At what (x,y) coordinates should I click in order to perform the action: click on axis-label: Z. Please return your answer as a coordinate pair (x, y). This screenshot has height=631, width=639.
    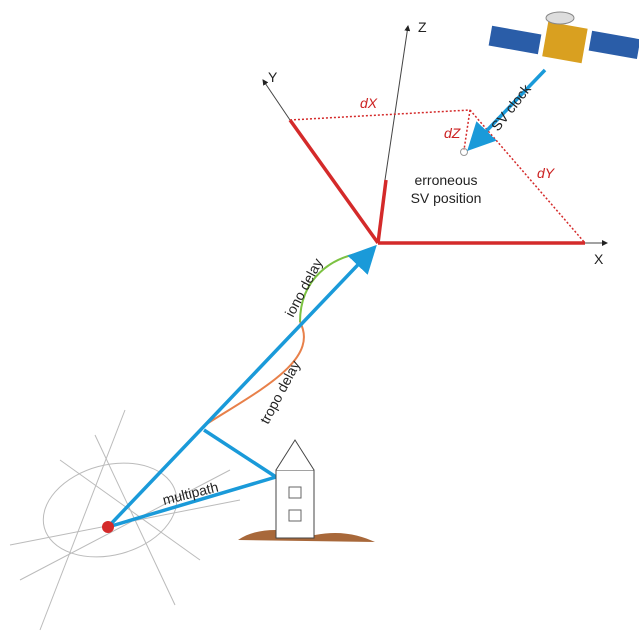
    Looking at the image, I should click on (422, 27).